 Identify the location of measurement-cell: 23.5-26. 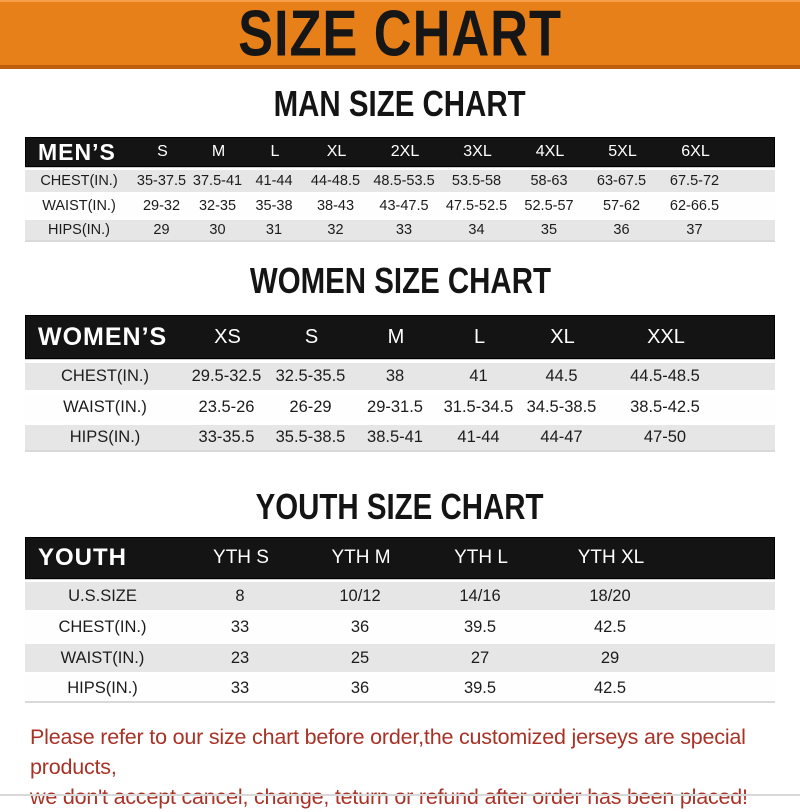
(226, 407).